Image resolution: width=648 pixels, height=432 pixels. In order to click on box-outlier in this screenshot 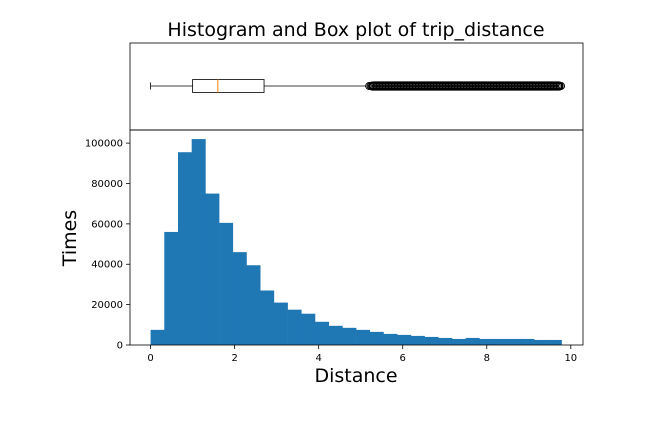, I will do `click(561, 86)`.